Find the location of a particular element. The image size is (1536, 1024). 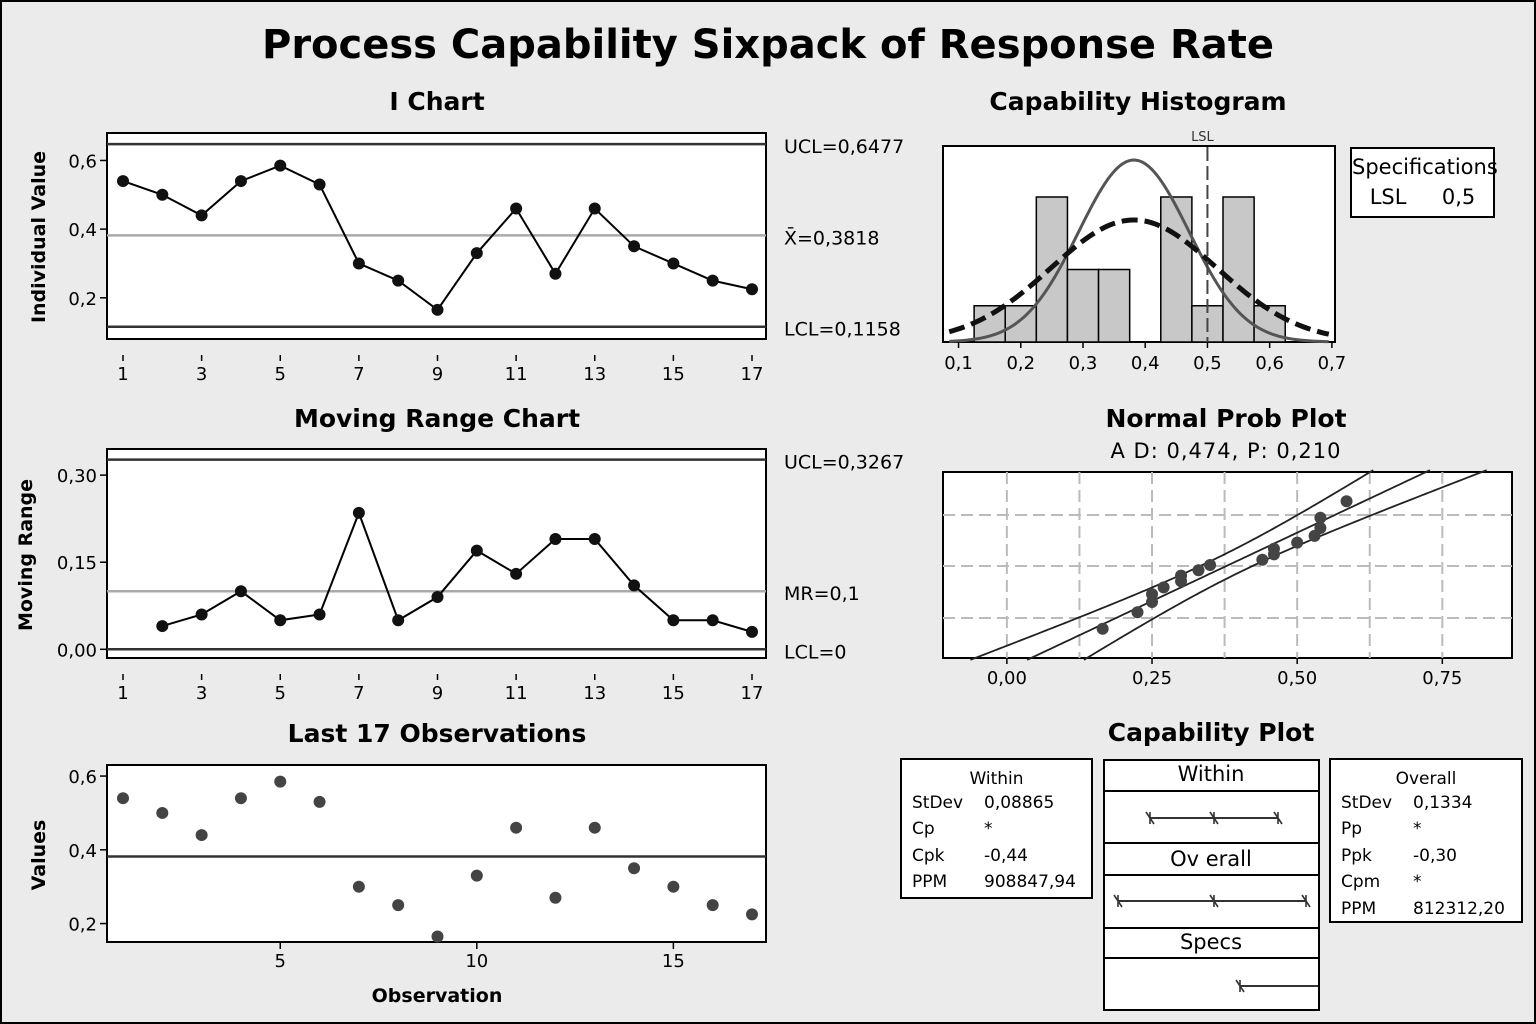

last-obs-plot-area is located at coordinates (436, 853).